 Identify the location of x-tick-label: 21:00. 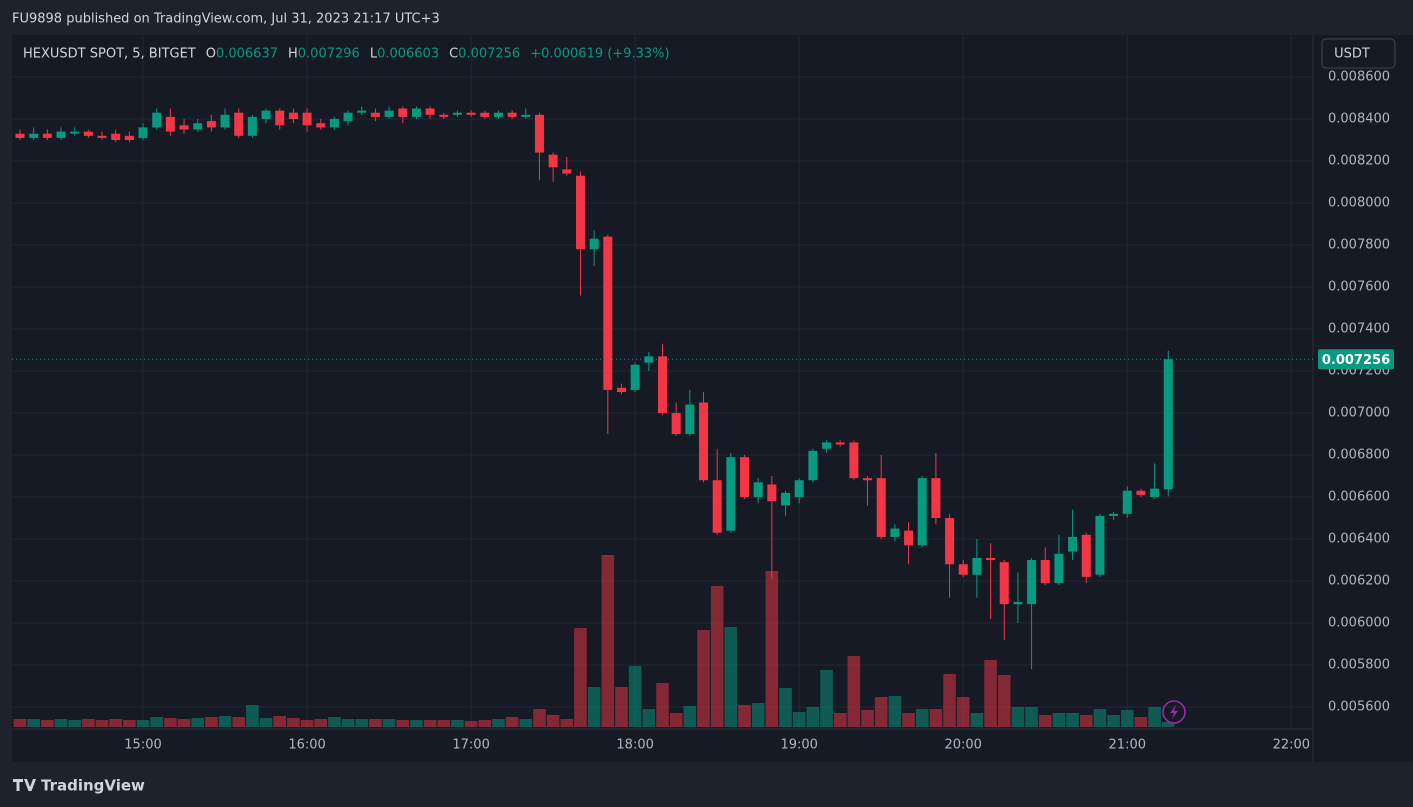
(1127, 745).